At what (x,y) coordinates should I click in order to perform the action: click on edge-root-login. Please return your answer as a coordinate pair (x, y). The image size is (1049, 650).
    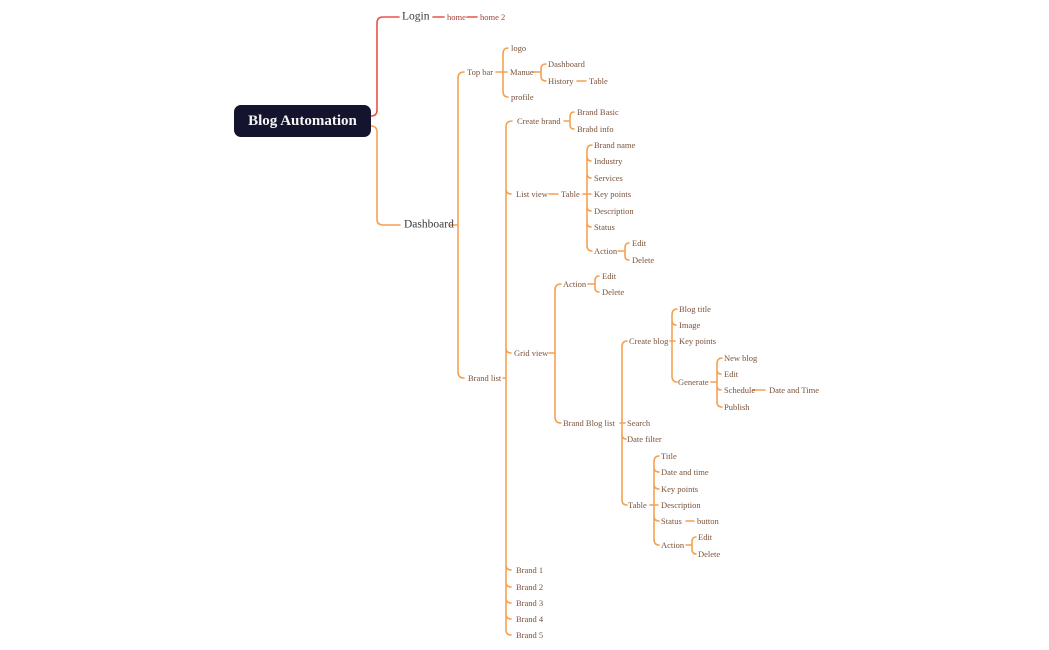
    Looking at the image, I should click on (385, 66).